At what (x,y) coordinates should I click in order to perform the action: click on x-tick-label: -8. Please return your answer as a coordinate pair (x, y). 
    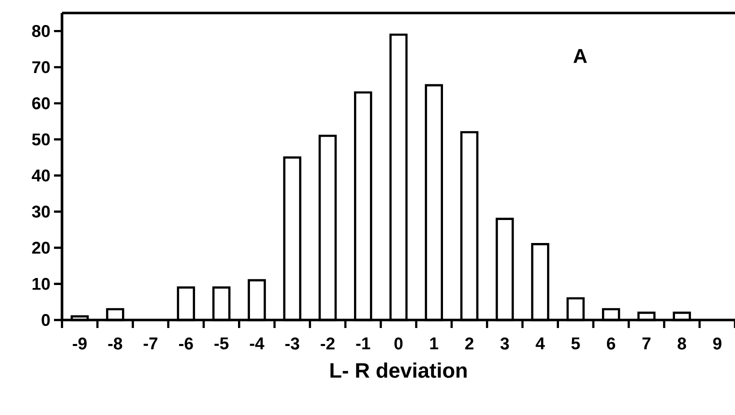
    Looking at the image, I should click on (115, 344).